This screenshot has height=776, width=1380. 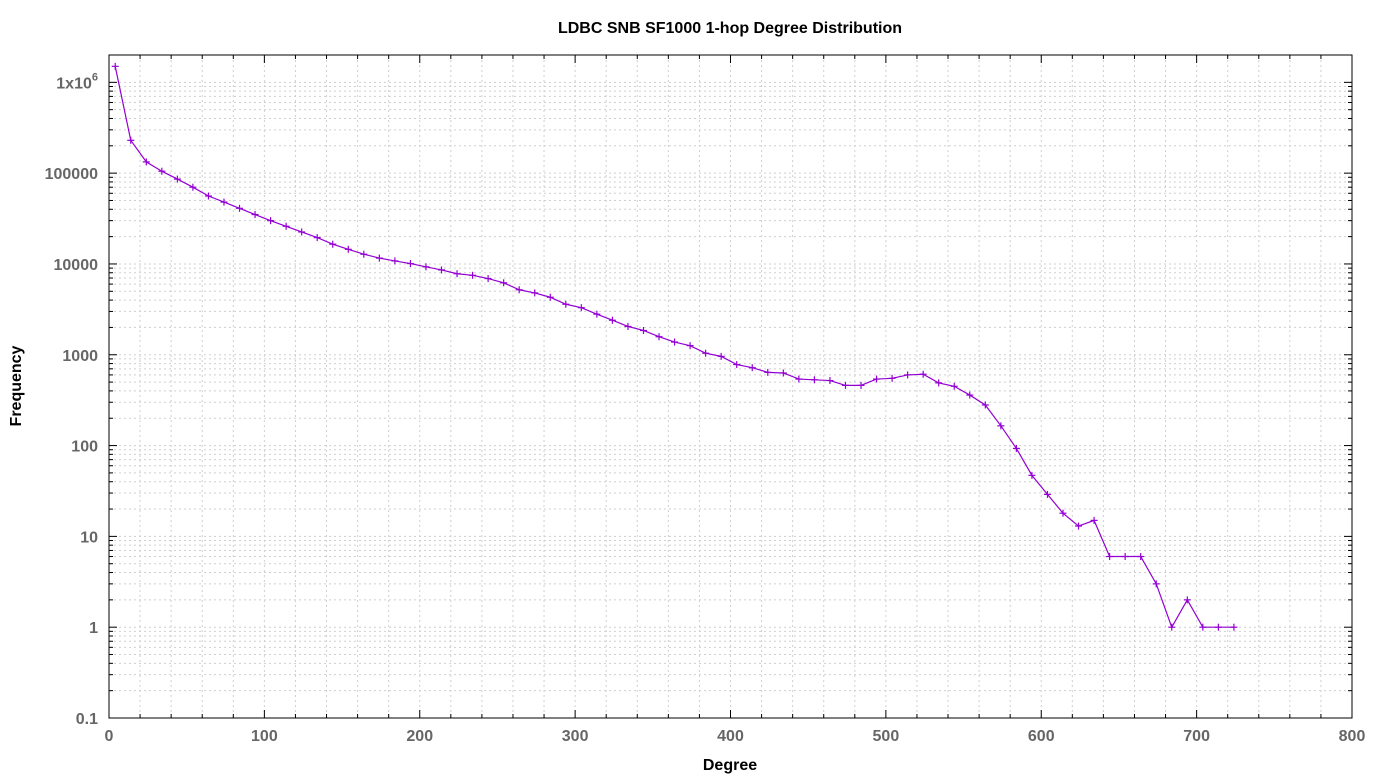 I want to click on x-tick-label: 400, so click(x=730, y=736).